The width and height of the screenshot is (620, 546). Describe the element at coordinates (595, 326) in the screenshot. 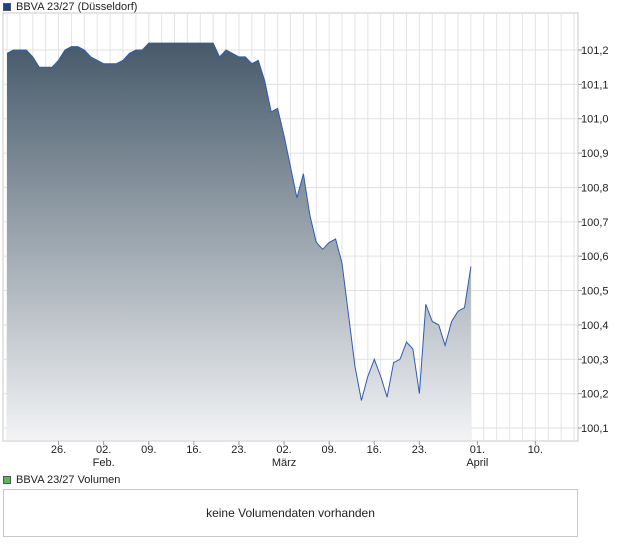

I see `y-tick-label: 100,4` at that location.